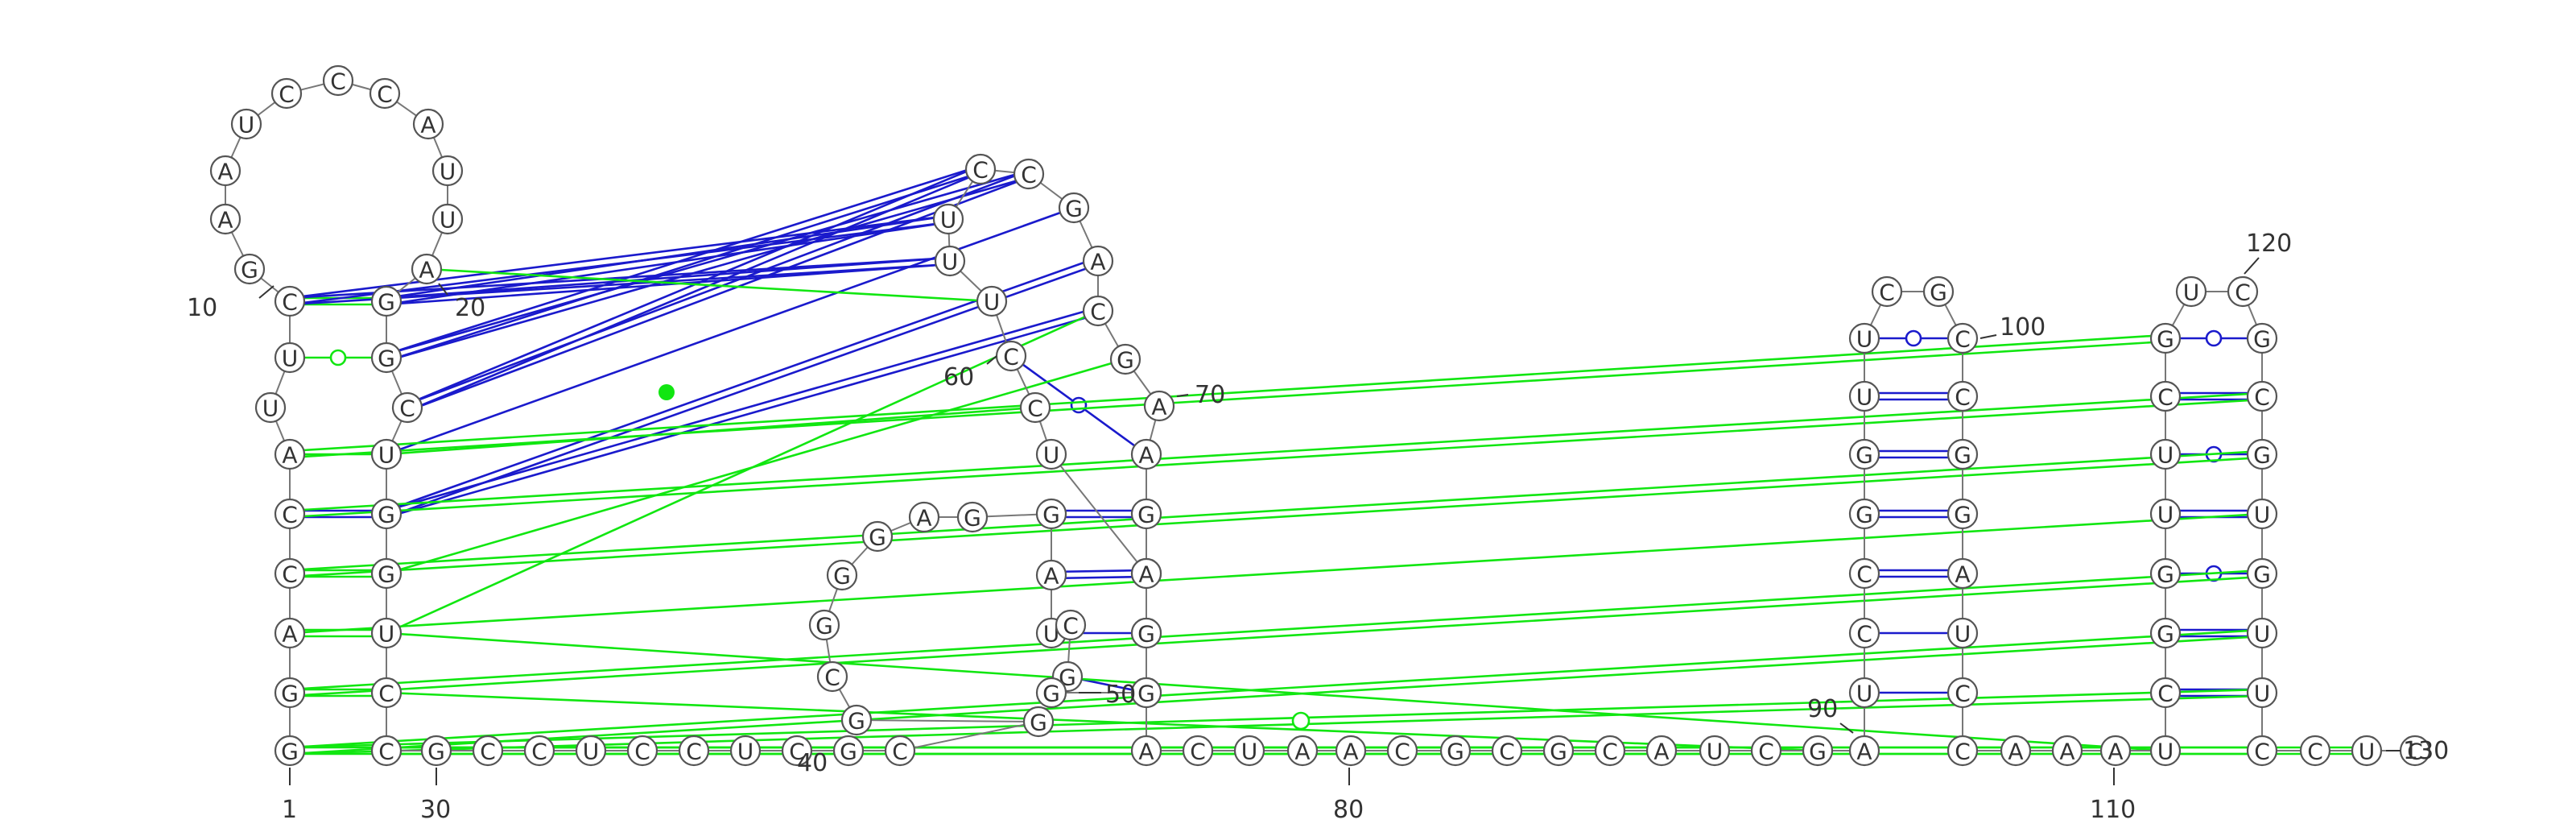  I want to click on nucleotide-15: C, so click(338, 80).